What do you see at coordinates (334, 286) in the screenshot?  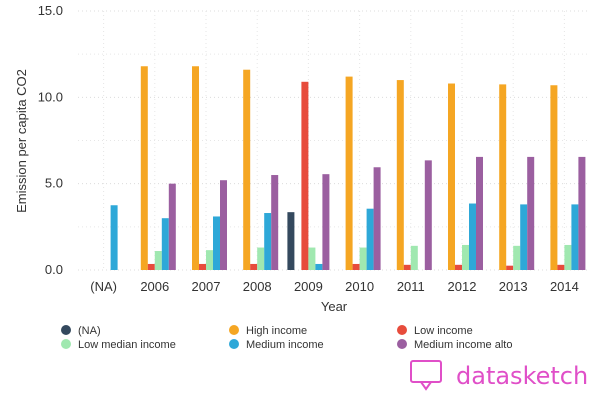 I see `x-axis-ticks: (NA) 2006 2007 2008 2009 2010 2011 2012 2013 2014` at bounding box center [334, 286].